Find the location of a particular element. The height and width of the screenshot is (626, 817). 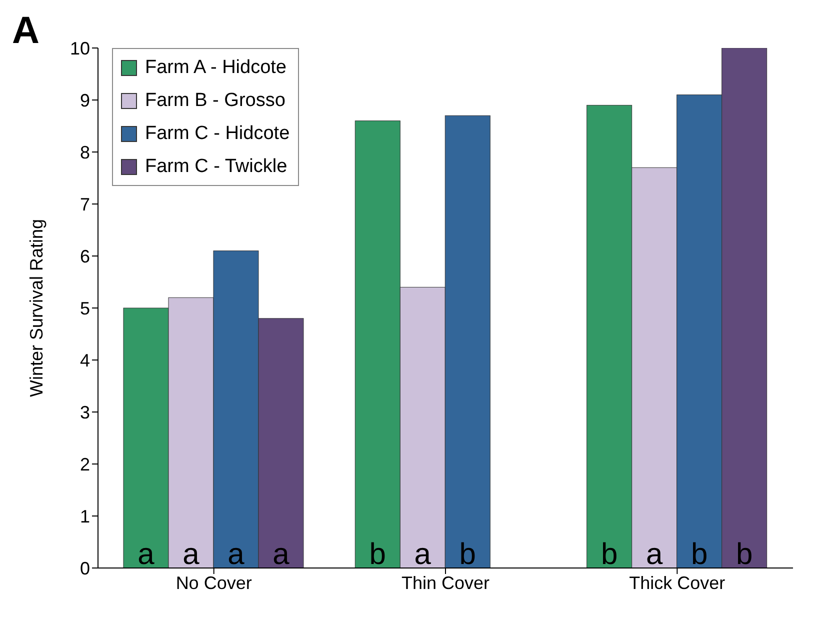

y-tick-label: 2 is located at coordinates (85, 464).